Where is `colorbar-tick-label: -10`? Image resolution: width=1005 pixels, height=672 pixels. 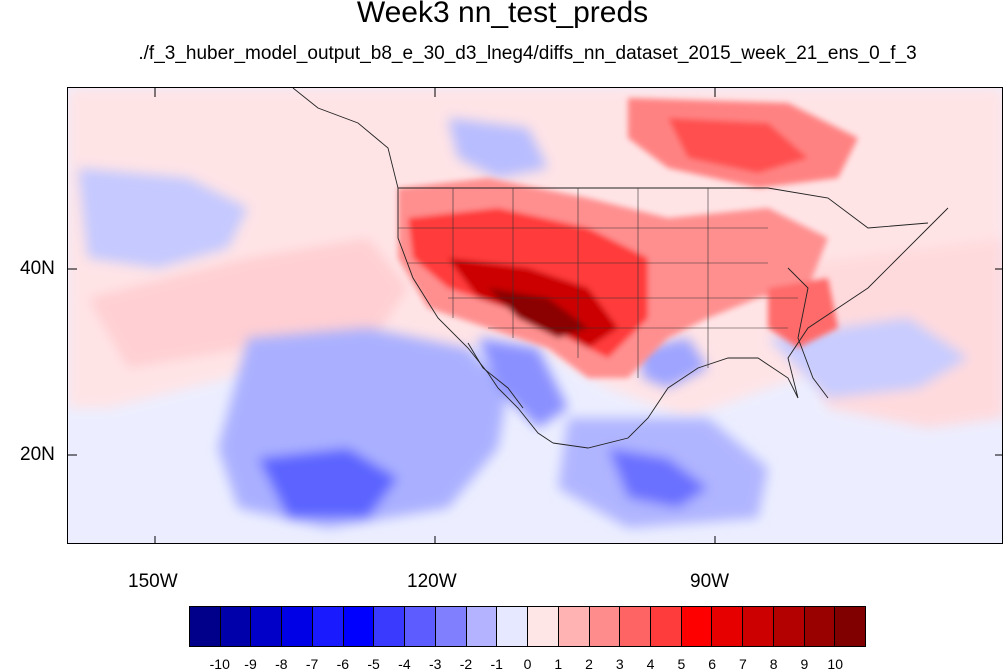
colorbar-tick-label: -10 is located at coordinates (219, 664).